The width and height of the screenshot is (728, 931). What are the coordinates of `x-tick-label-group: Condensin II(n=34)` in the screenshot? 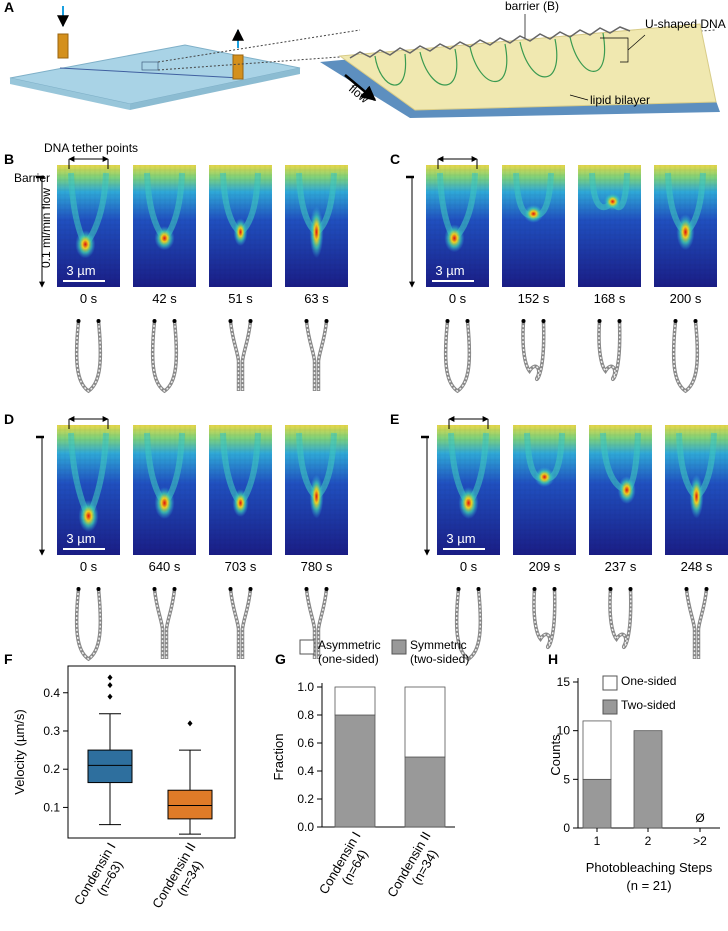 It's located at (177, 875).